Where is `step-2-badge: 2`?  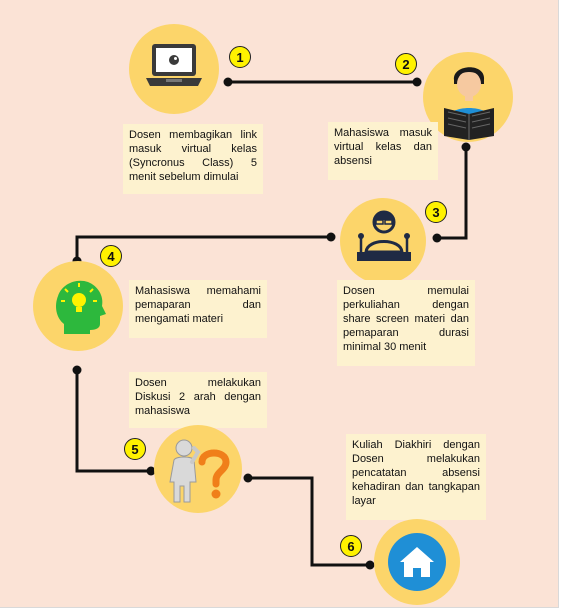 step-2-badge: 2 is located at coordinates (406, 64).